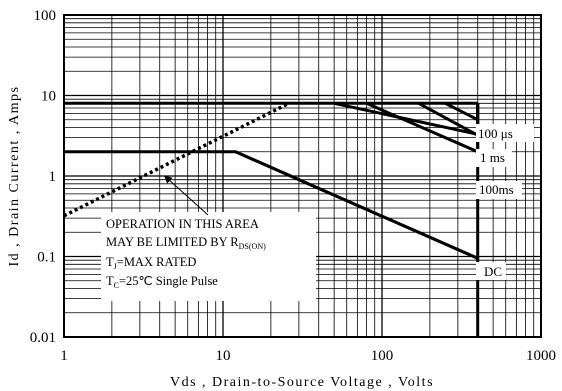 This screenshot has height=391, width=562. Describe the element at coordinates (186, 195) in the screenshot. I see `annotation-arrow` at that location.